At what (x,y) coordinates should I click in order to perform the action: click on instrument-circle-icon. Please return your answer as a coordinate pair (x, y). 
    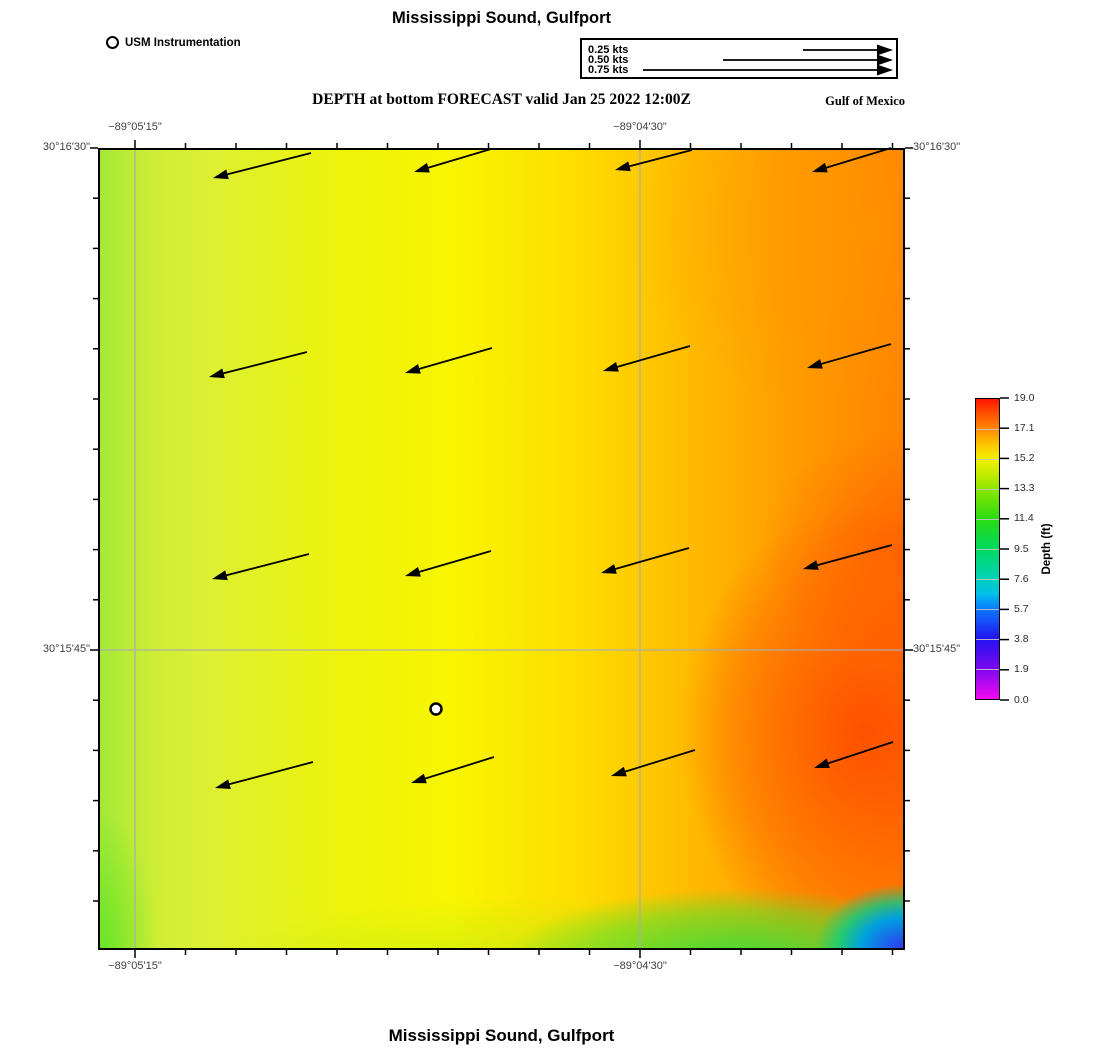
    Looking at the image, I should click on (112, 42).